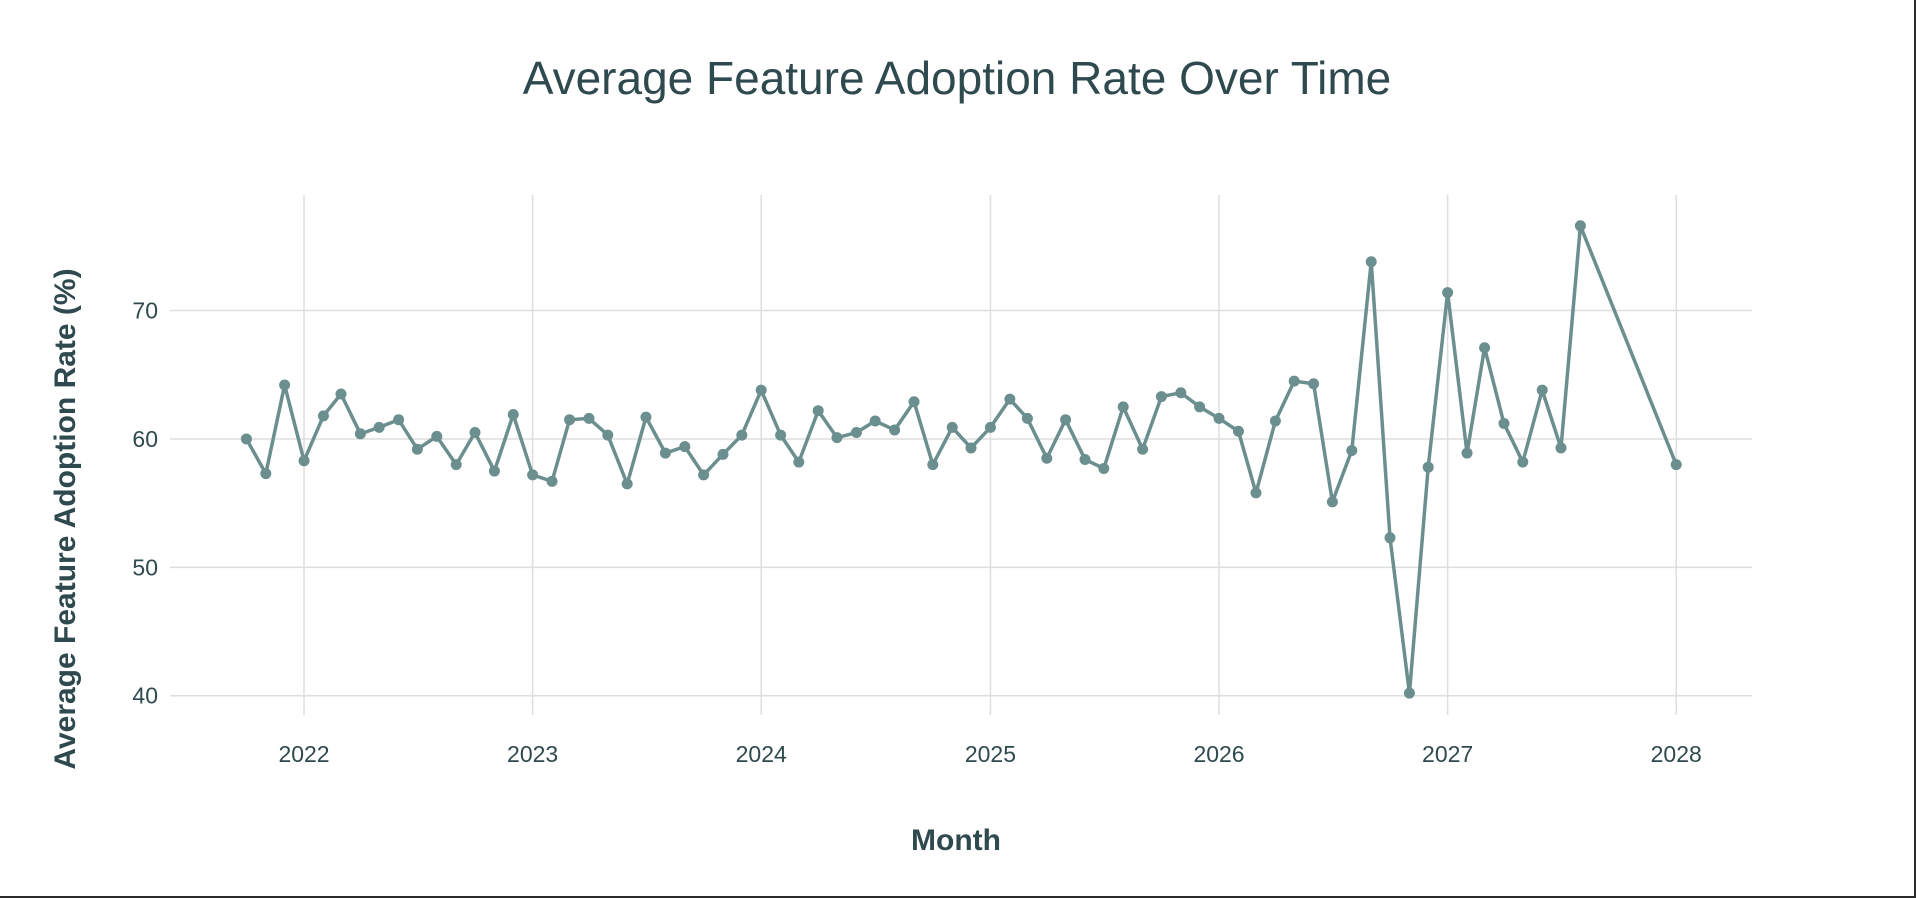  What do you see at coordinates (145, 696) in the screenshot?
I see `y-tick-label: 40` at bounding box center [145, 696].